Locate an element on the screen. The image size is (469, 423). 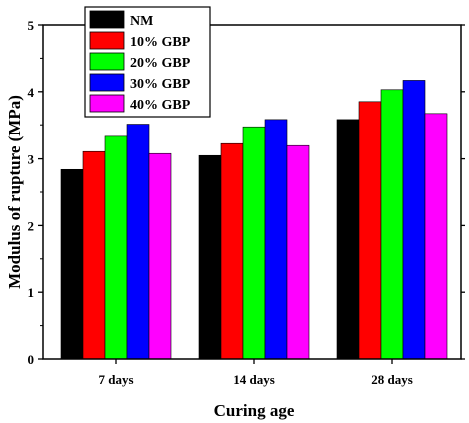
legend-label: 20% GBP is located at coordinates (160, 63).